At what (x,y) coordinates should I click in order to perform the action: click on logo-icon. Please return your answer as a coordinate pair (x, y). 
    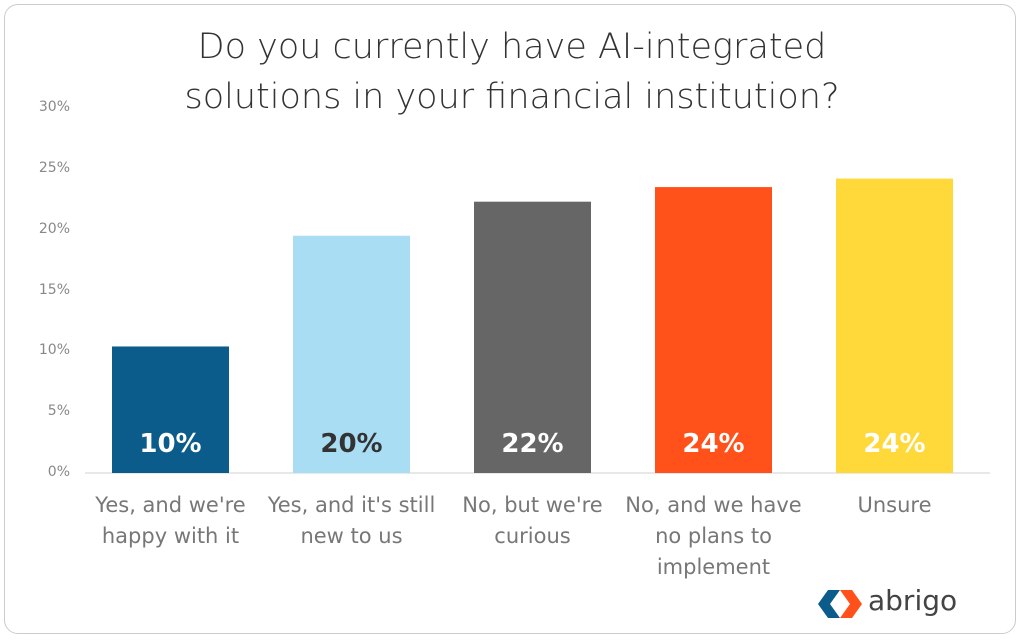
    Looking at the image, I should click on (840, 604).